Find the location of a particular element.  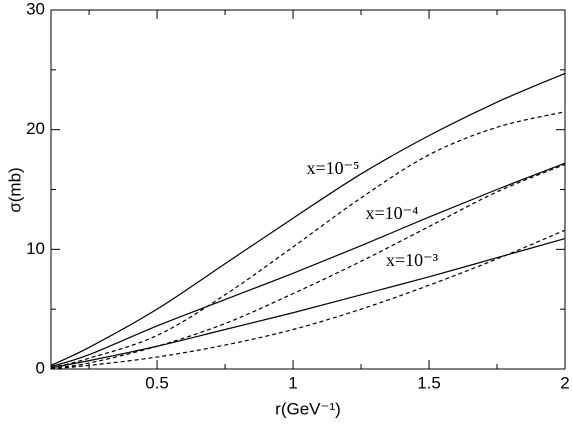

y-tick-label: 10 is located at coordinates (35, 248).